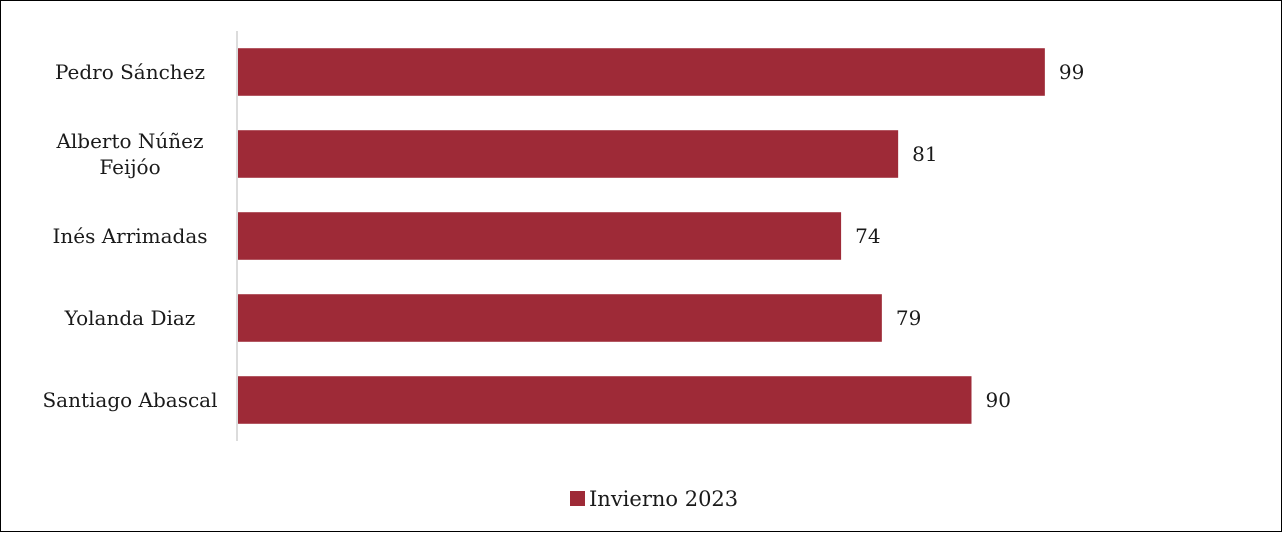 This screenshot has height=533, width=1282. What do you see at coordinates (867, 236) in the screenshot?
I see `bar-value-label: 74` at bounding box center [867, 236].